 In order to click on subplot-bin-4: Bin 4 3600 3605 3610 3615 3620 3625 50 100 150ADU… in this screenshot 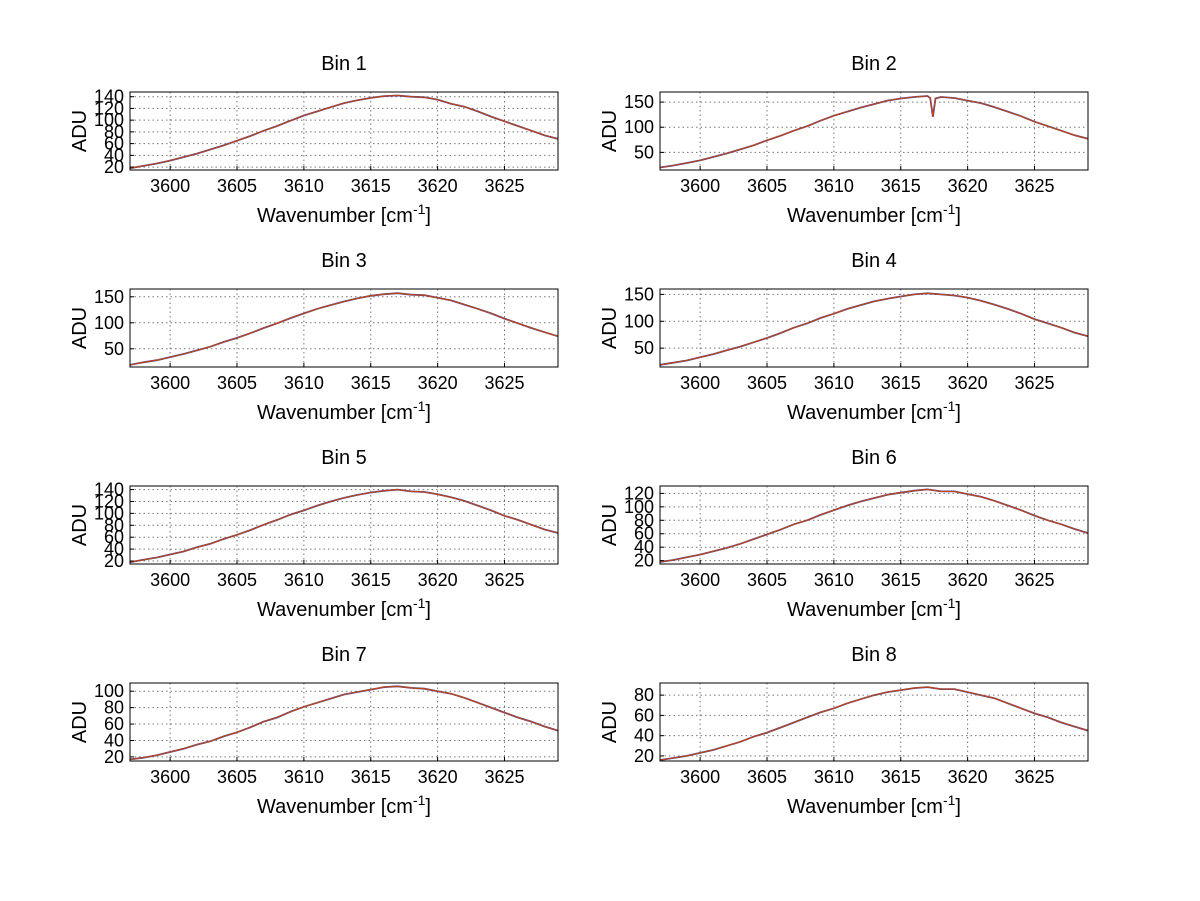, I will do `click(844, 337)`.